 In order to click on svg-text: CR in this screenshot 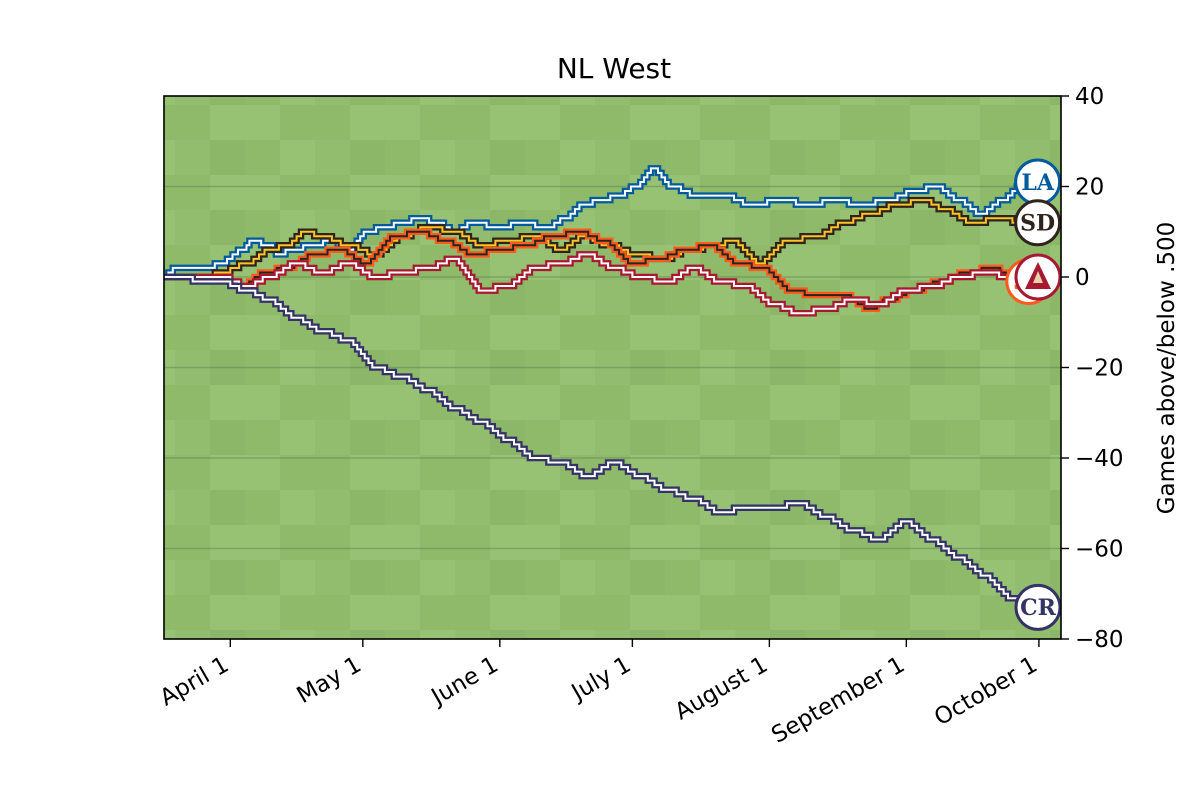, I will do `click(1038, 608)`.